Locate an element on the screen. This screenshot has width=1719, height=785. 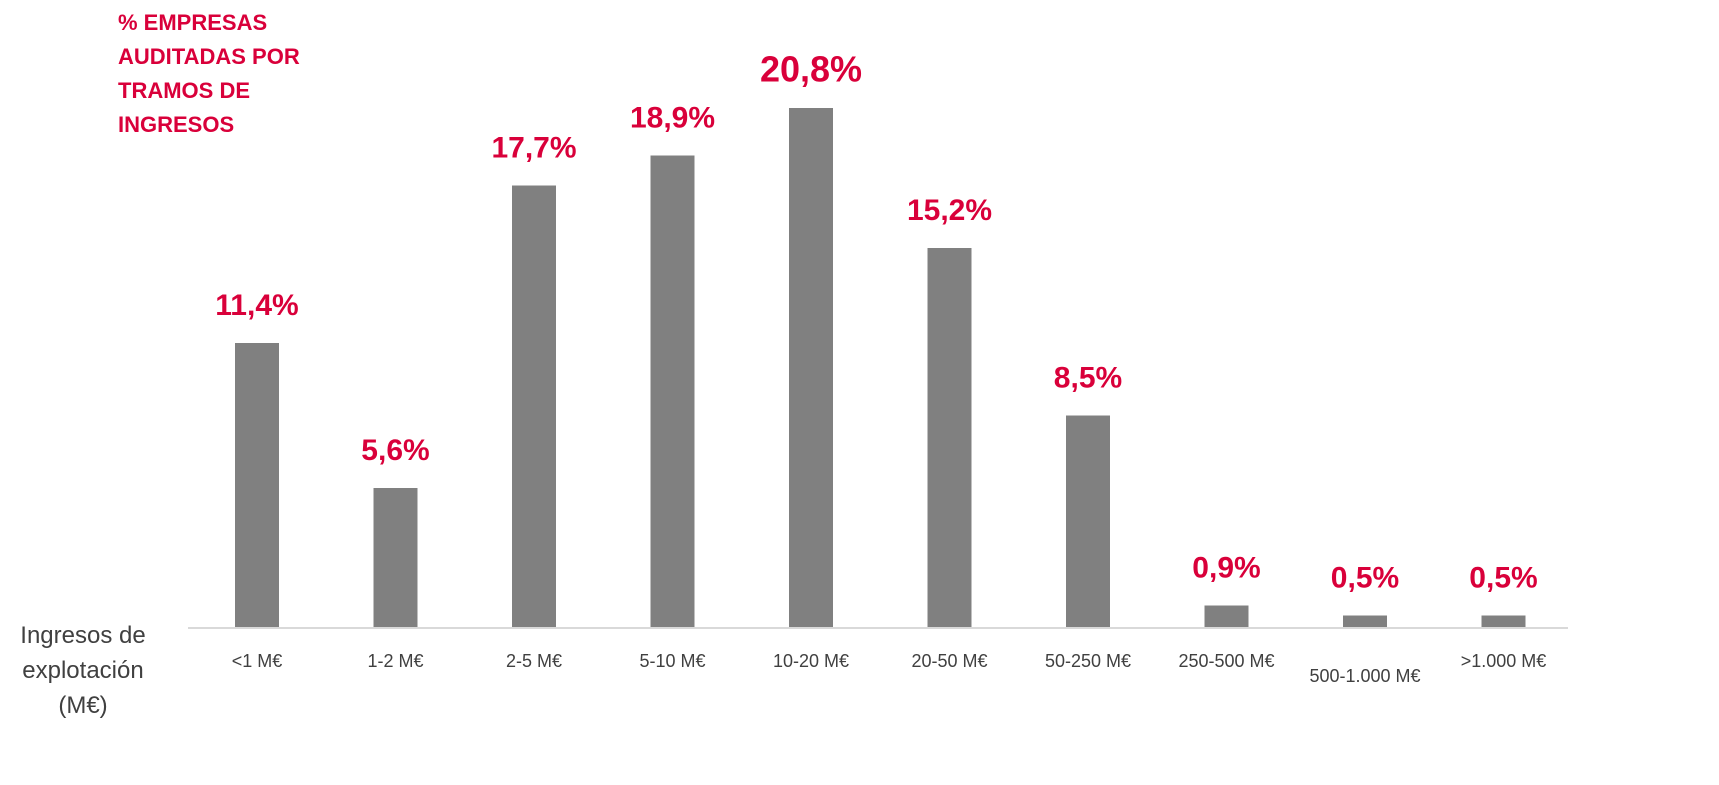
x-tick-label: 20-50 M€ is located at coordinates (949, 661).